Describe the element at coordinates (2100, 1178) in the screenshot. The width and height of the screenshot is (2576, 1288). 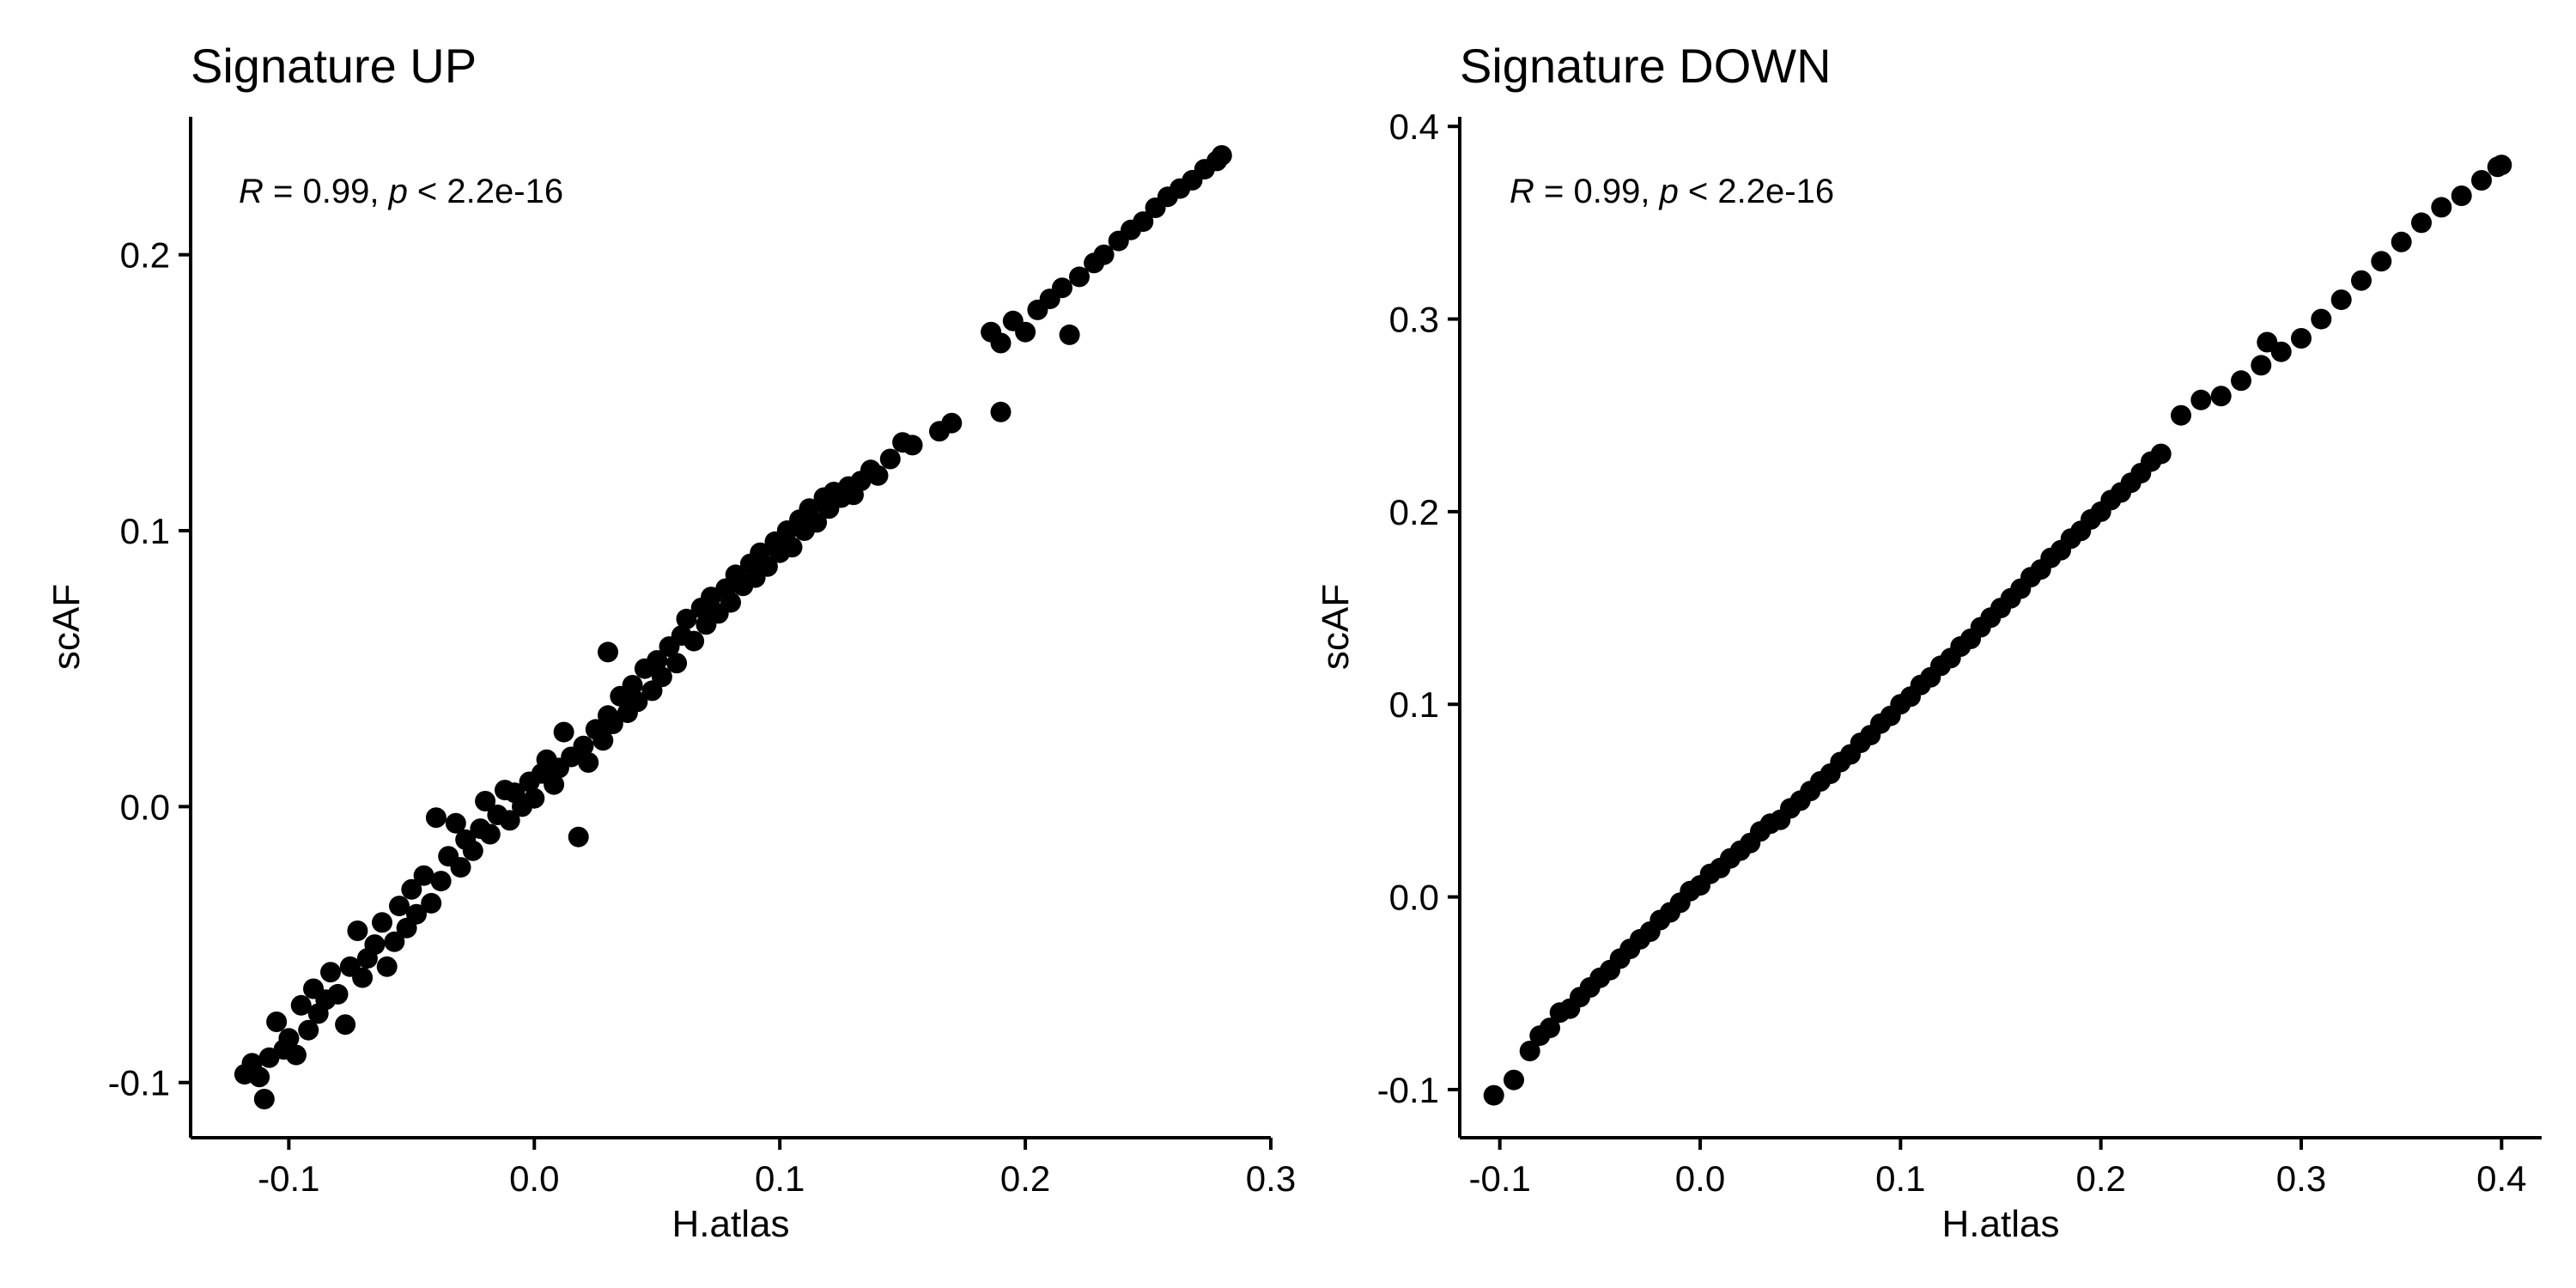
I see `x-tick-label: 0.2` at that location.